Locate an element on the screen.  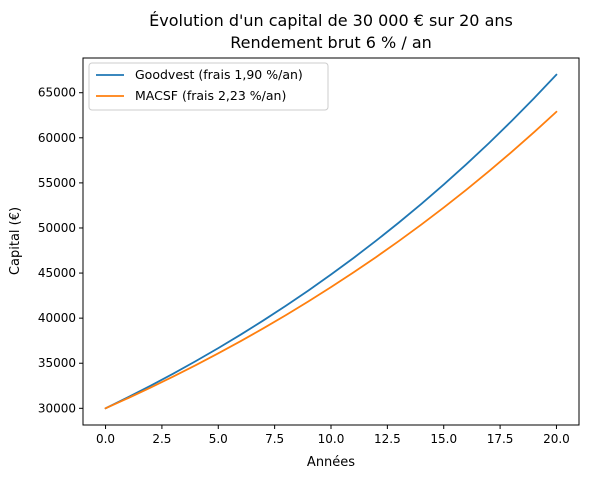
legend-box is located at coordinates (208, 86).